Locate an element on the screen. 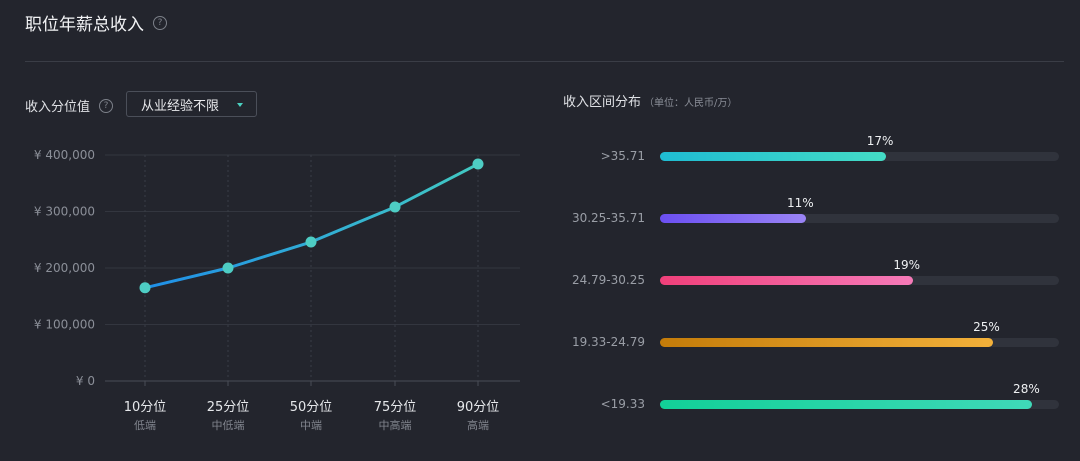 The image size is (1080, 461). x-tick-sublabel: 低端 is located at coordinates (145, 425).